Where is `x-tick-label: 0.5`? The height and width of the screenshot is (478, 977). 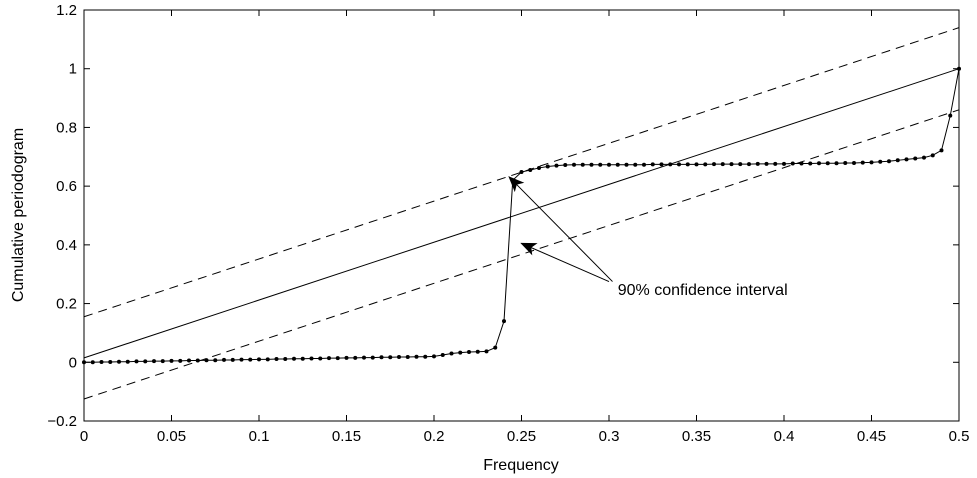
x-tick-label: 0.5 is located at coordinates (959, 436).